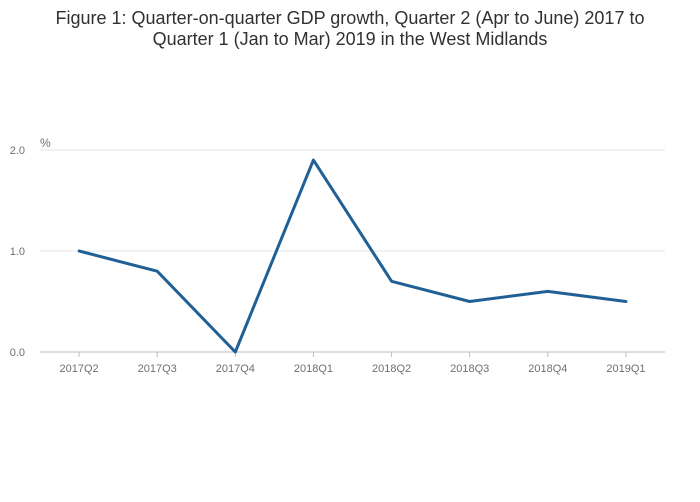 The image size is (700, 502). Describe the element at coordinates (17, 151) in the screenshot. I see `y-tick-label: 2.0` at that location.